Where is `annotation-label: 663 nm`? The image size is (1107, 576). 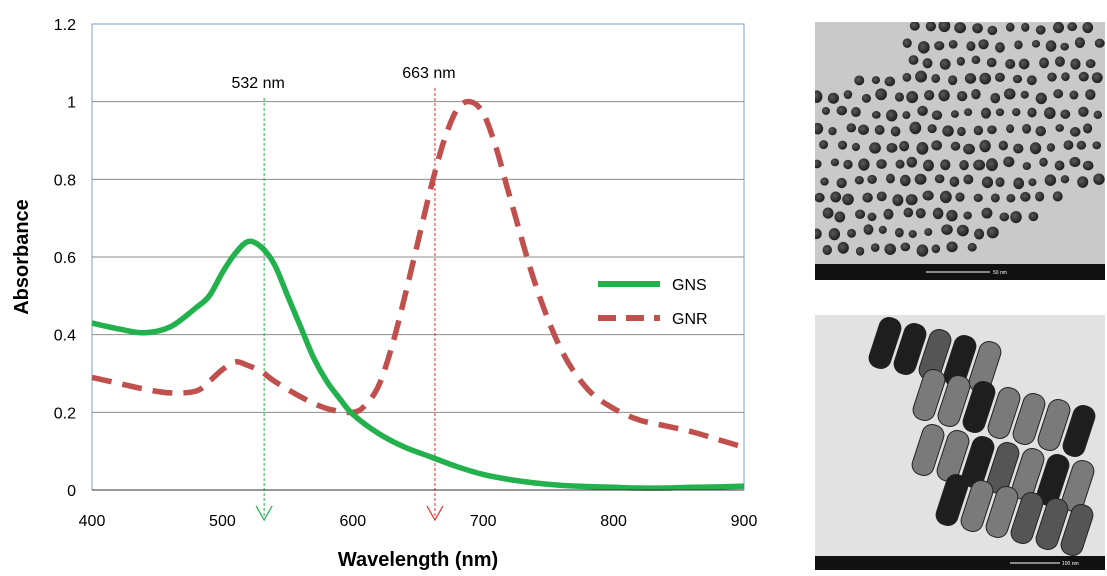
annotation-label: 663 nm is located at coordinates (428, 73).